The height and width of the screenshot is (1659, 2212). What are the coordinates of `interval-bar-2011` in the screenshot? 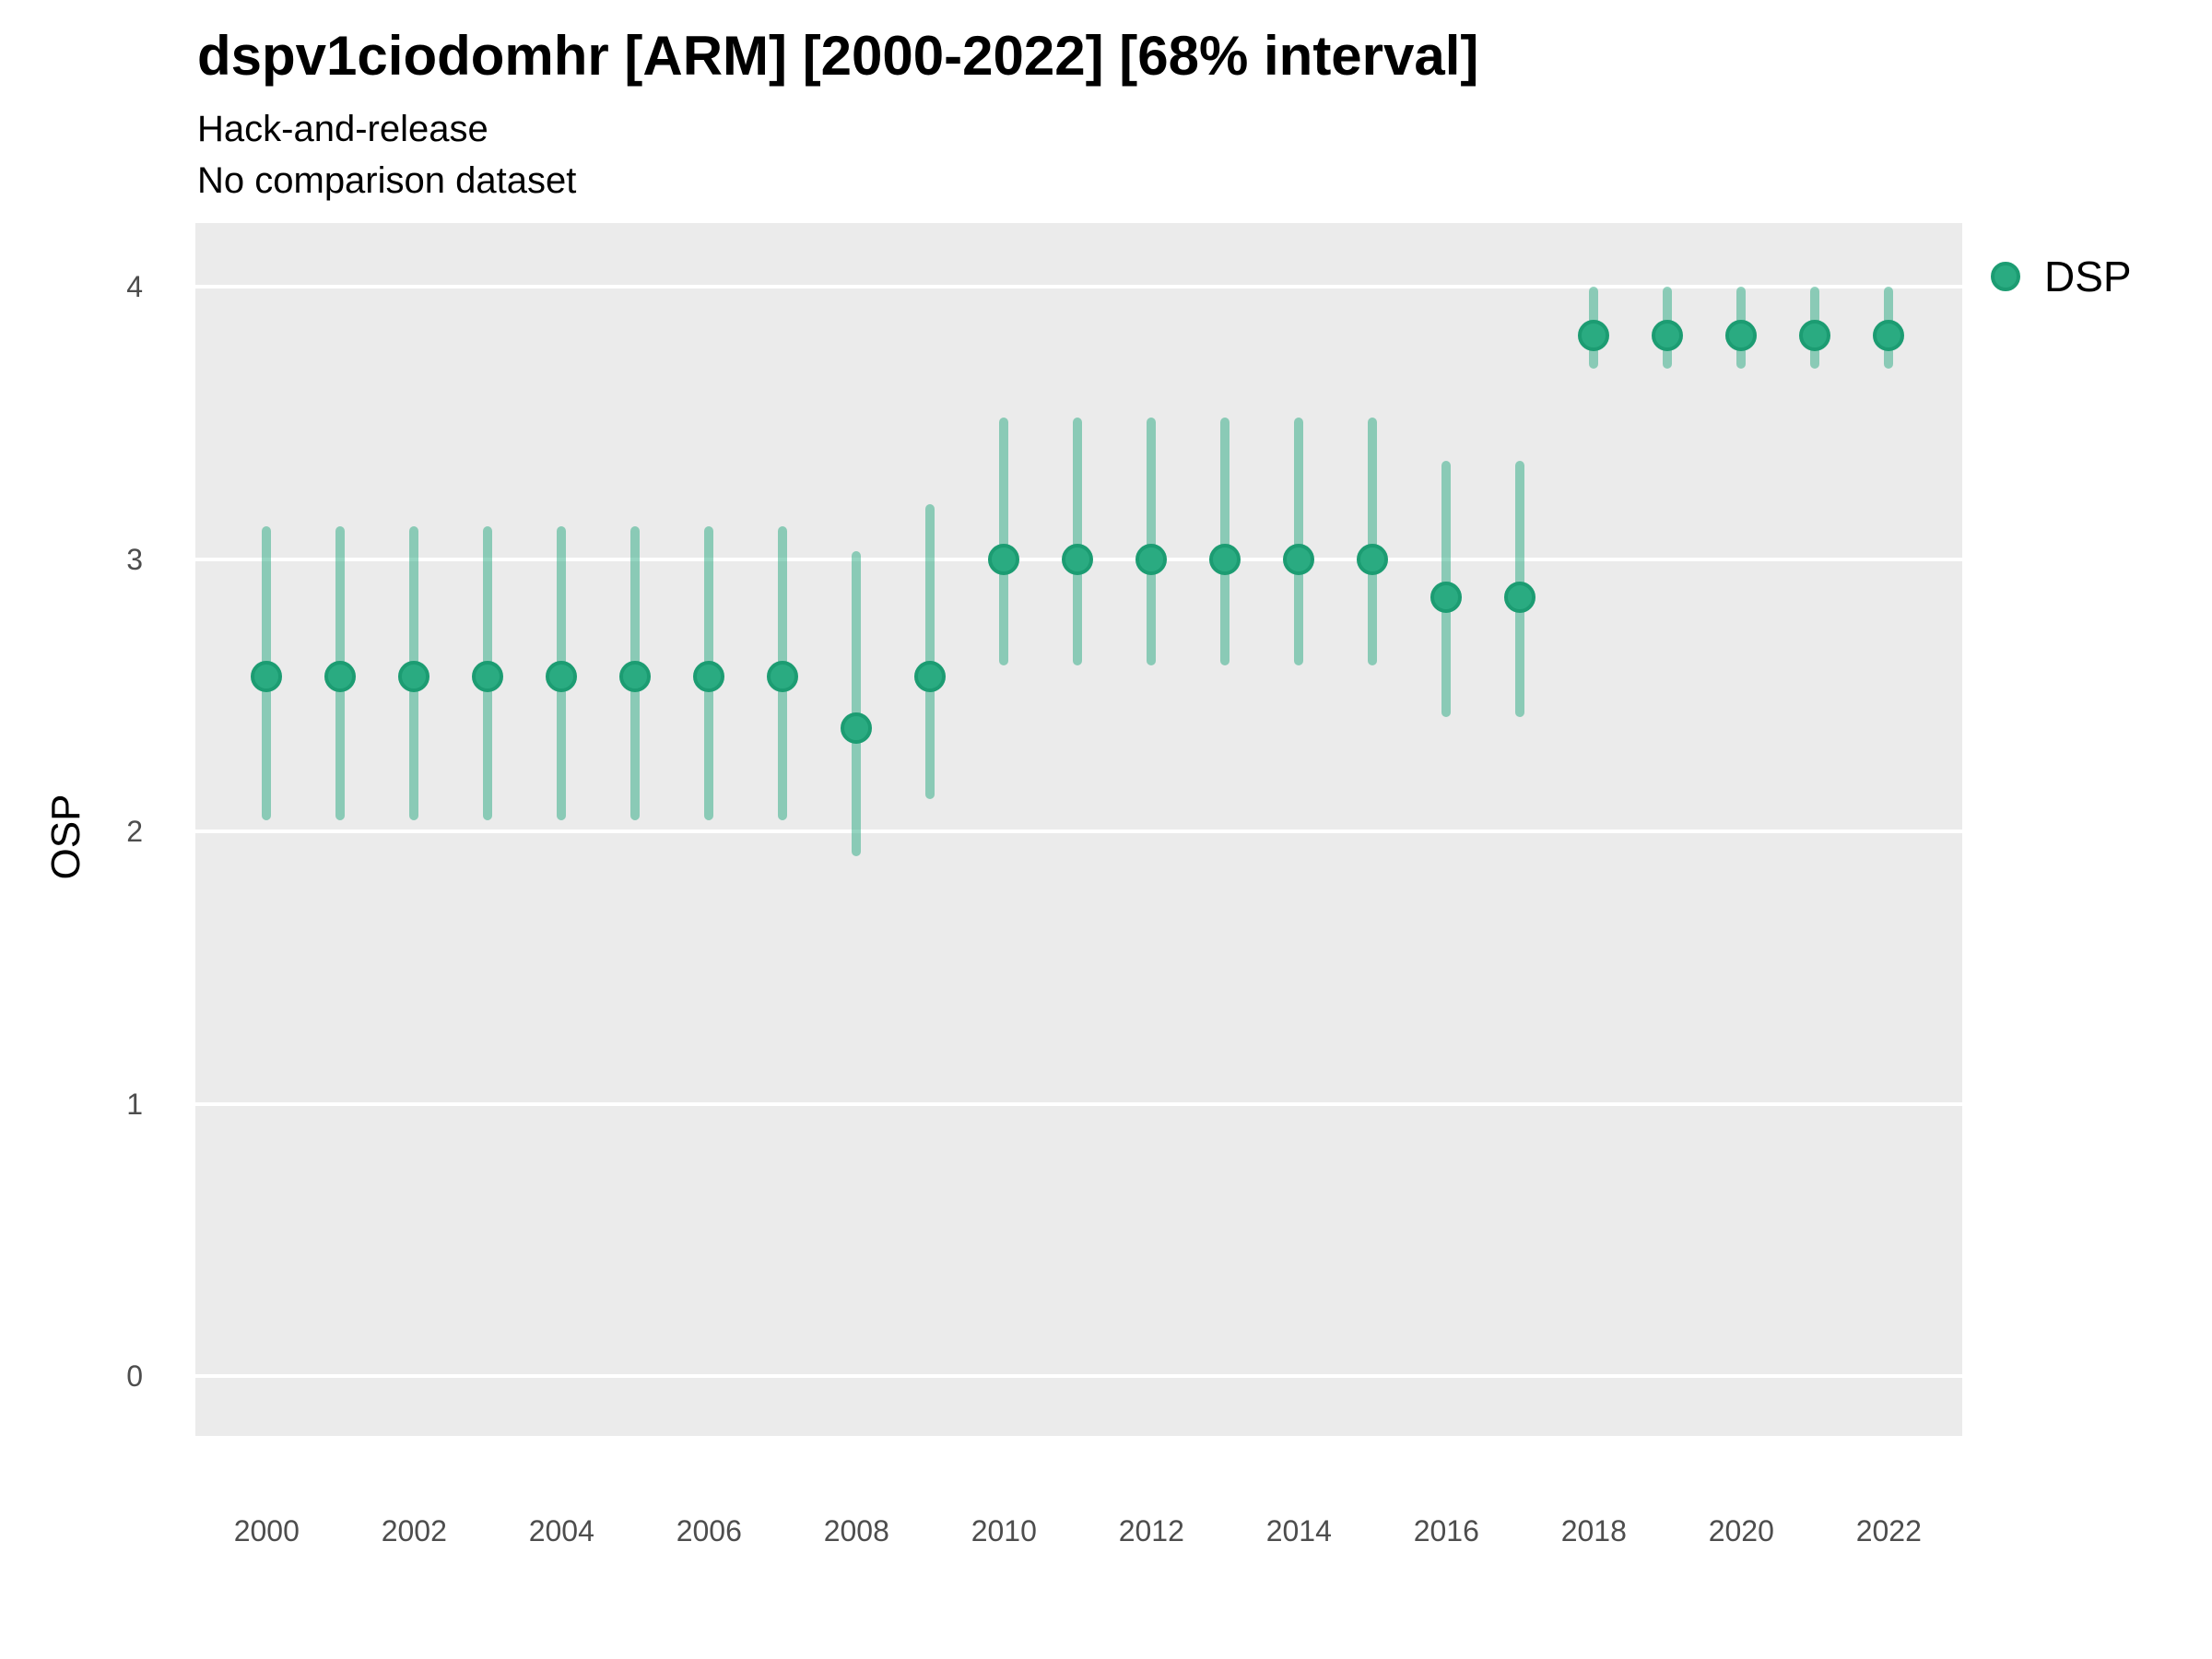 It's located at (1078, 541).